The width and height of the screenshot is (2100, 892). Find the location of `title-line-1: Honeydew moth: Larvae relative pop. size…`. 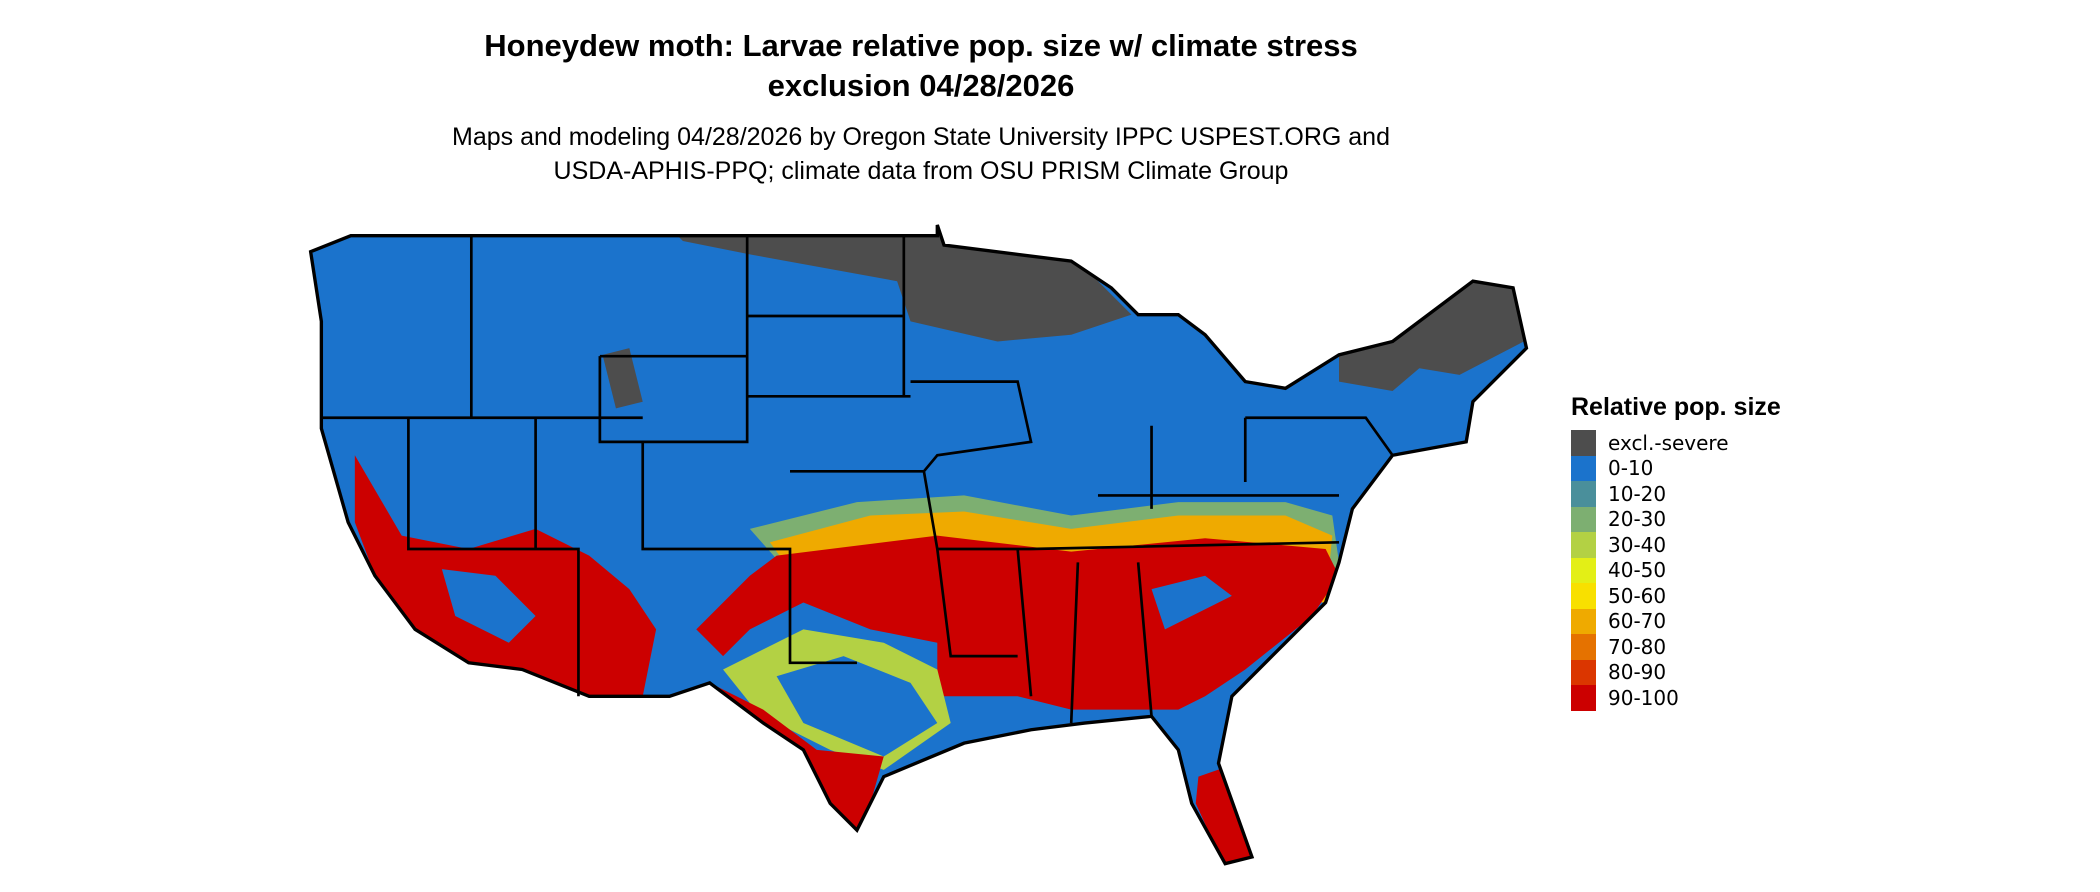

title-line-1: Honeydew moth: Larvae relative pop. size… is located at coordinates (921, 45).